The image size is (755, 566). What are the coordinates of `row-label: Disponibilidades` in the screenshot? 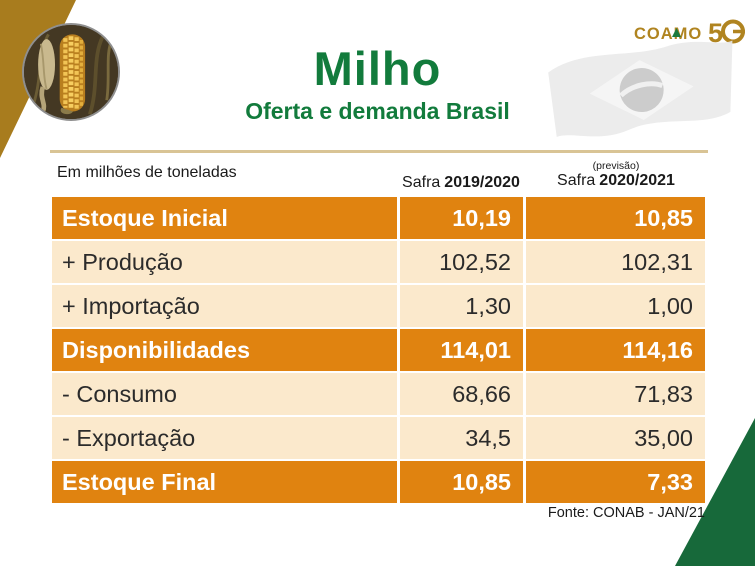 It's located at (224, 350).